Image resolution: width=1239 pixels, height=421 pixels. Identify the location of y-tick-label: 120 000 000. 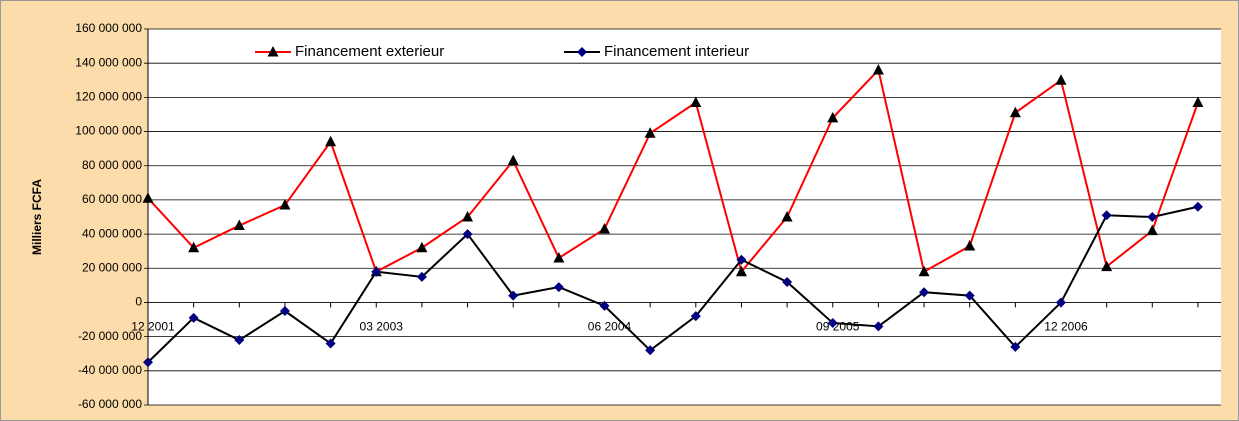
(108, 97).